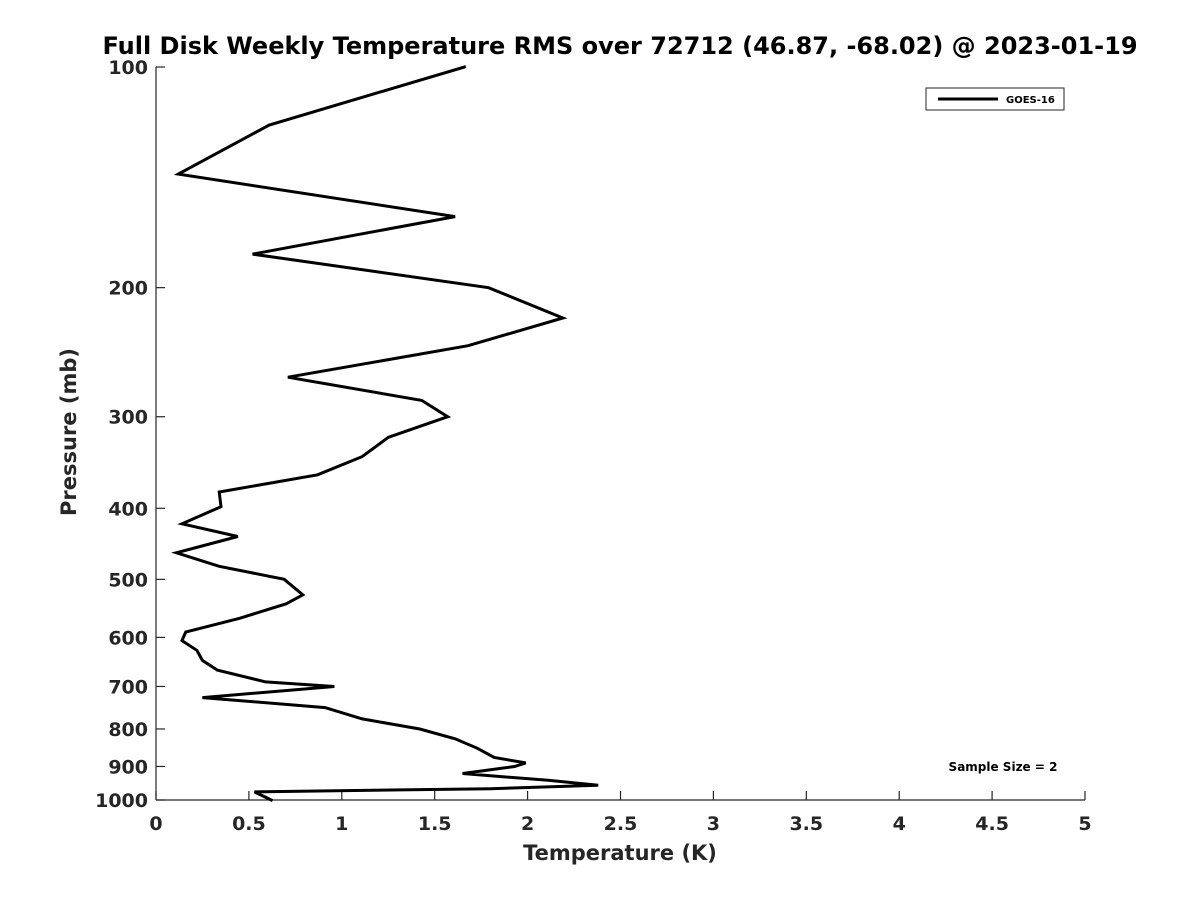 This screenshot has width=1200, height=900. Describe the element at coordinates (69, 432) in the screenshot. I see `y-axis-label: Pressure (mb)` at that location.